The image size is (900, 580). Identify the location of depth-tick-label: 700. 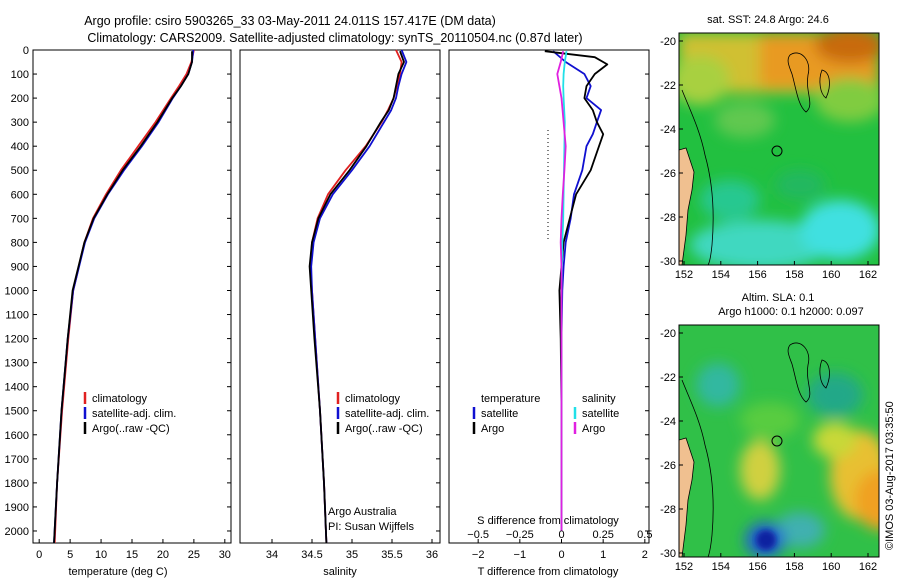
(20, 219).